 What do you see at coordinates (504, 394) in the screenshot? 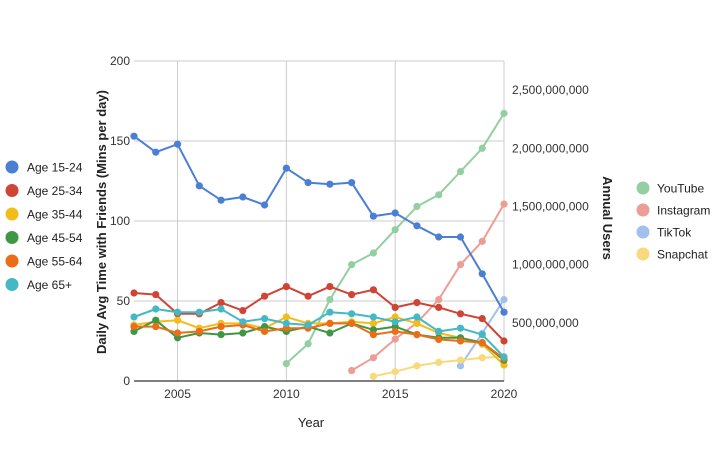
I see `x-tick-label: 2020` at bounding box center [504, 394].